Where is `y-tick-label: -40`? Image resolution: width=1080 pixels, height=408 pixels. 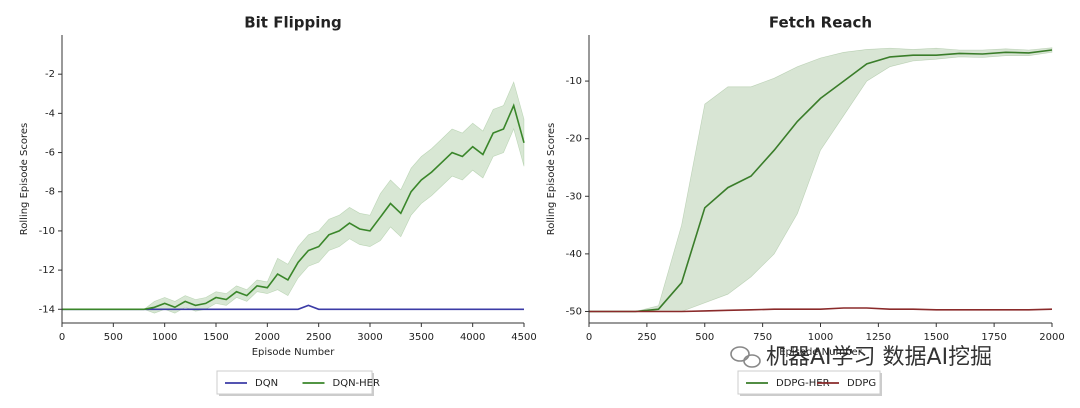 y-tick-label: -40 is located at coordinates (574, 254).